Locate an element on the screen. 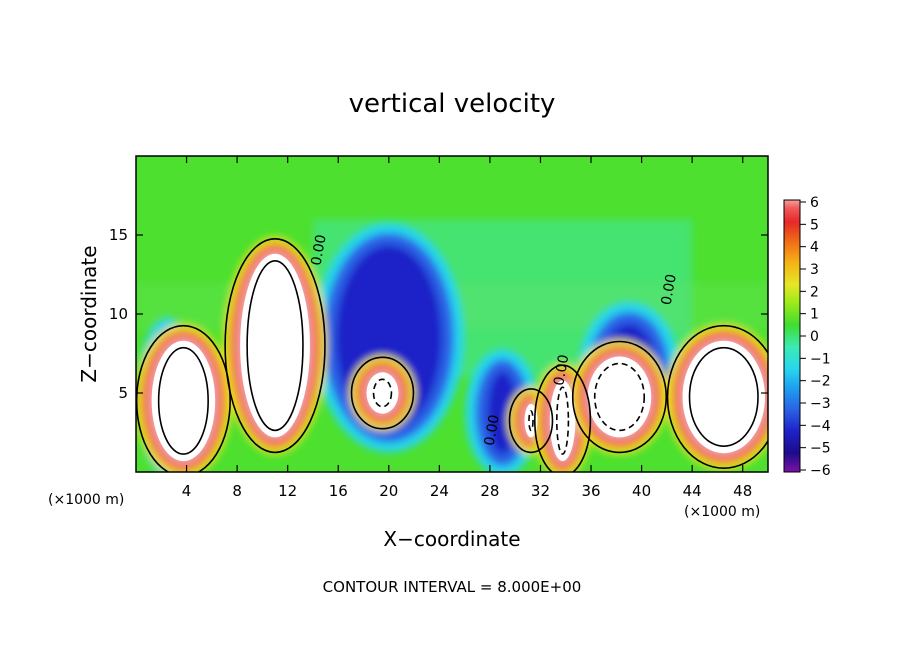 The image size is (904, 654). colorbar-tick-label: 5 is located at coordinates (814, 225).